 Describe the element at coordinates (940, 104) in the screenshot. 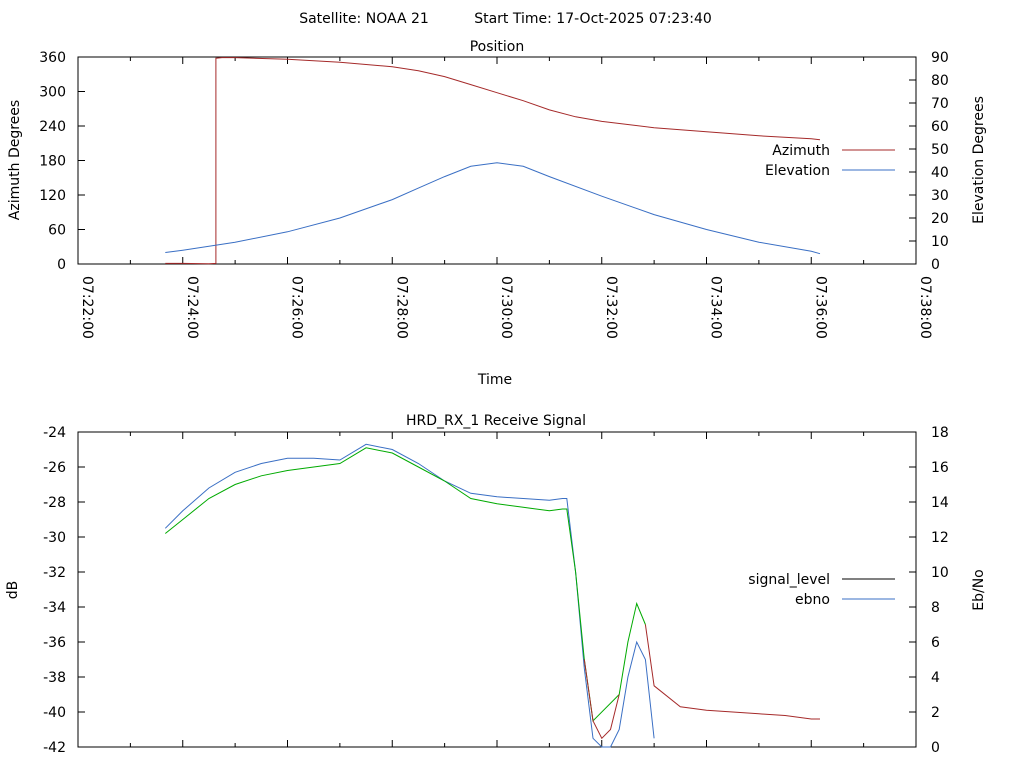

I see `y2-tick-label: 70` at that location.